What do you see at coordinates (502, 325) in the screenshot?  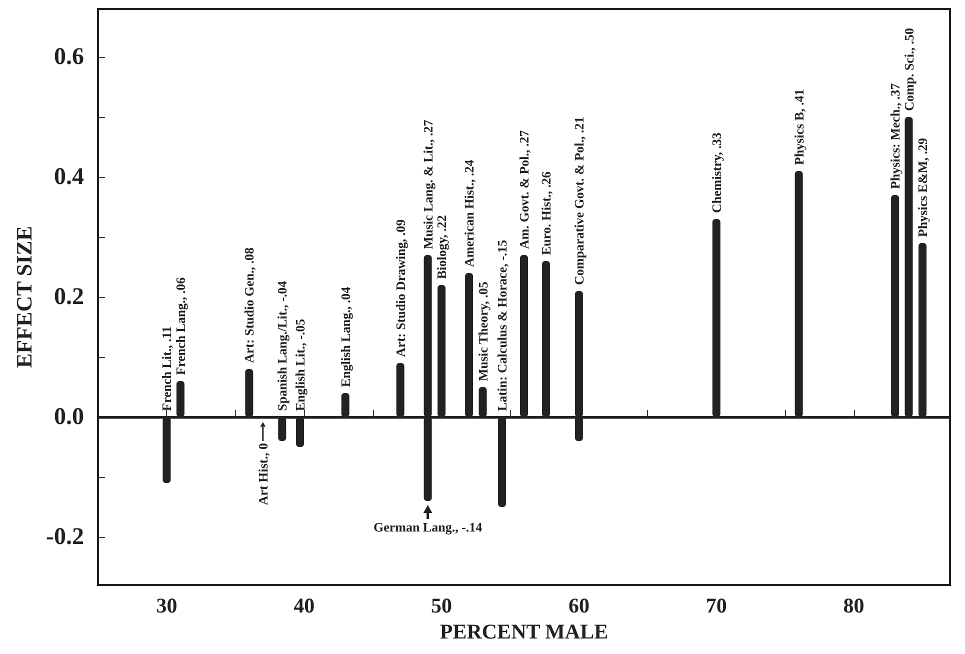 I see `data-label: Latin: Calculus & Horace, -.15` at bounding box center [502, 325].